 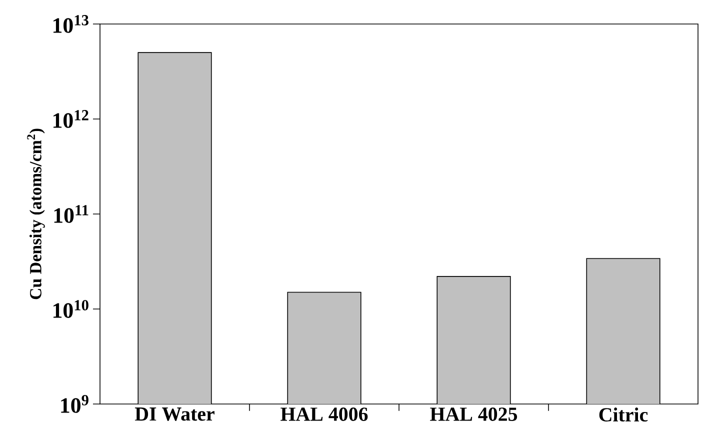 What do you see at coordinates (623, 415) in the screenshot?
I see `x-tick-label: Citric` at bounding box center [623, 415].